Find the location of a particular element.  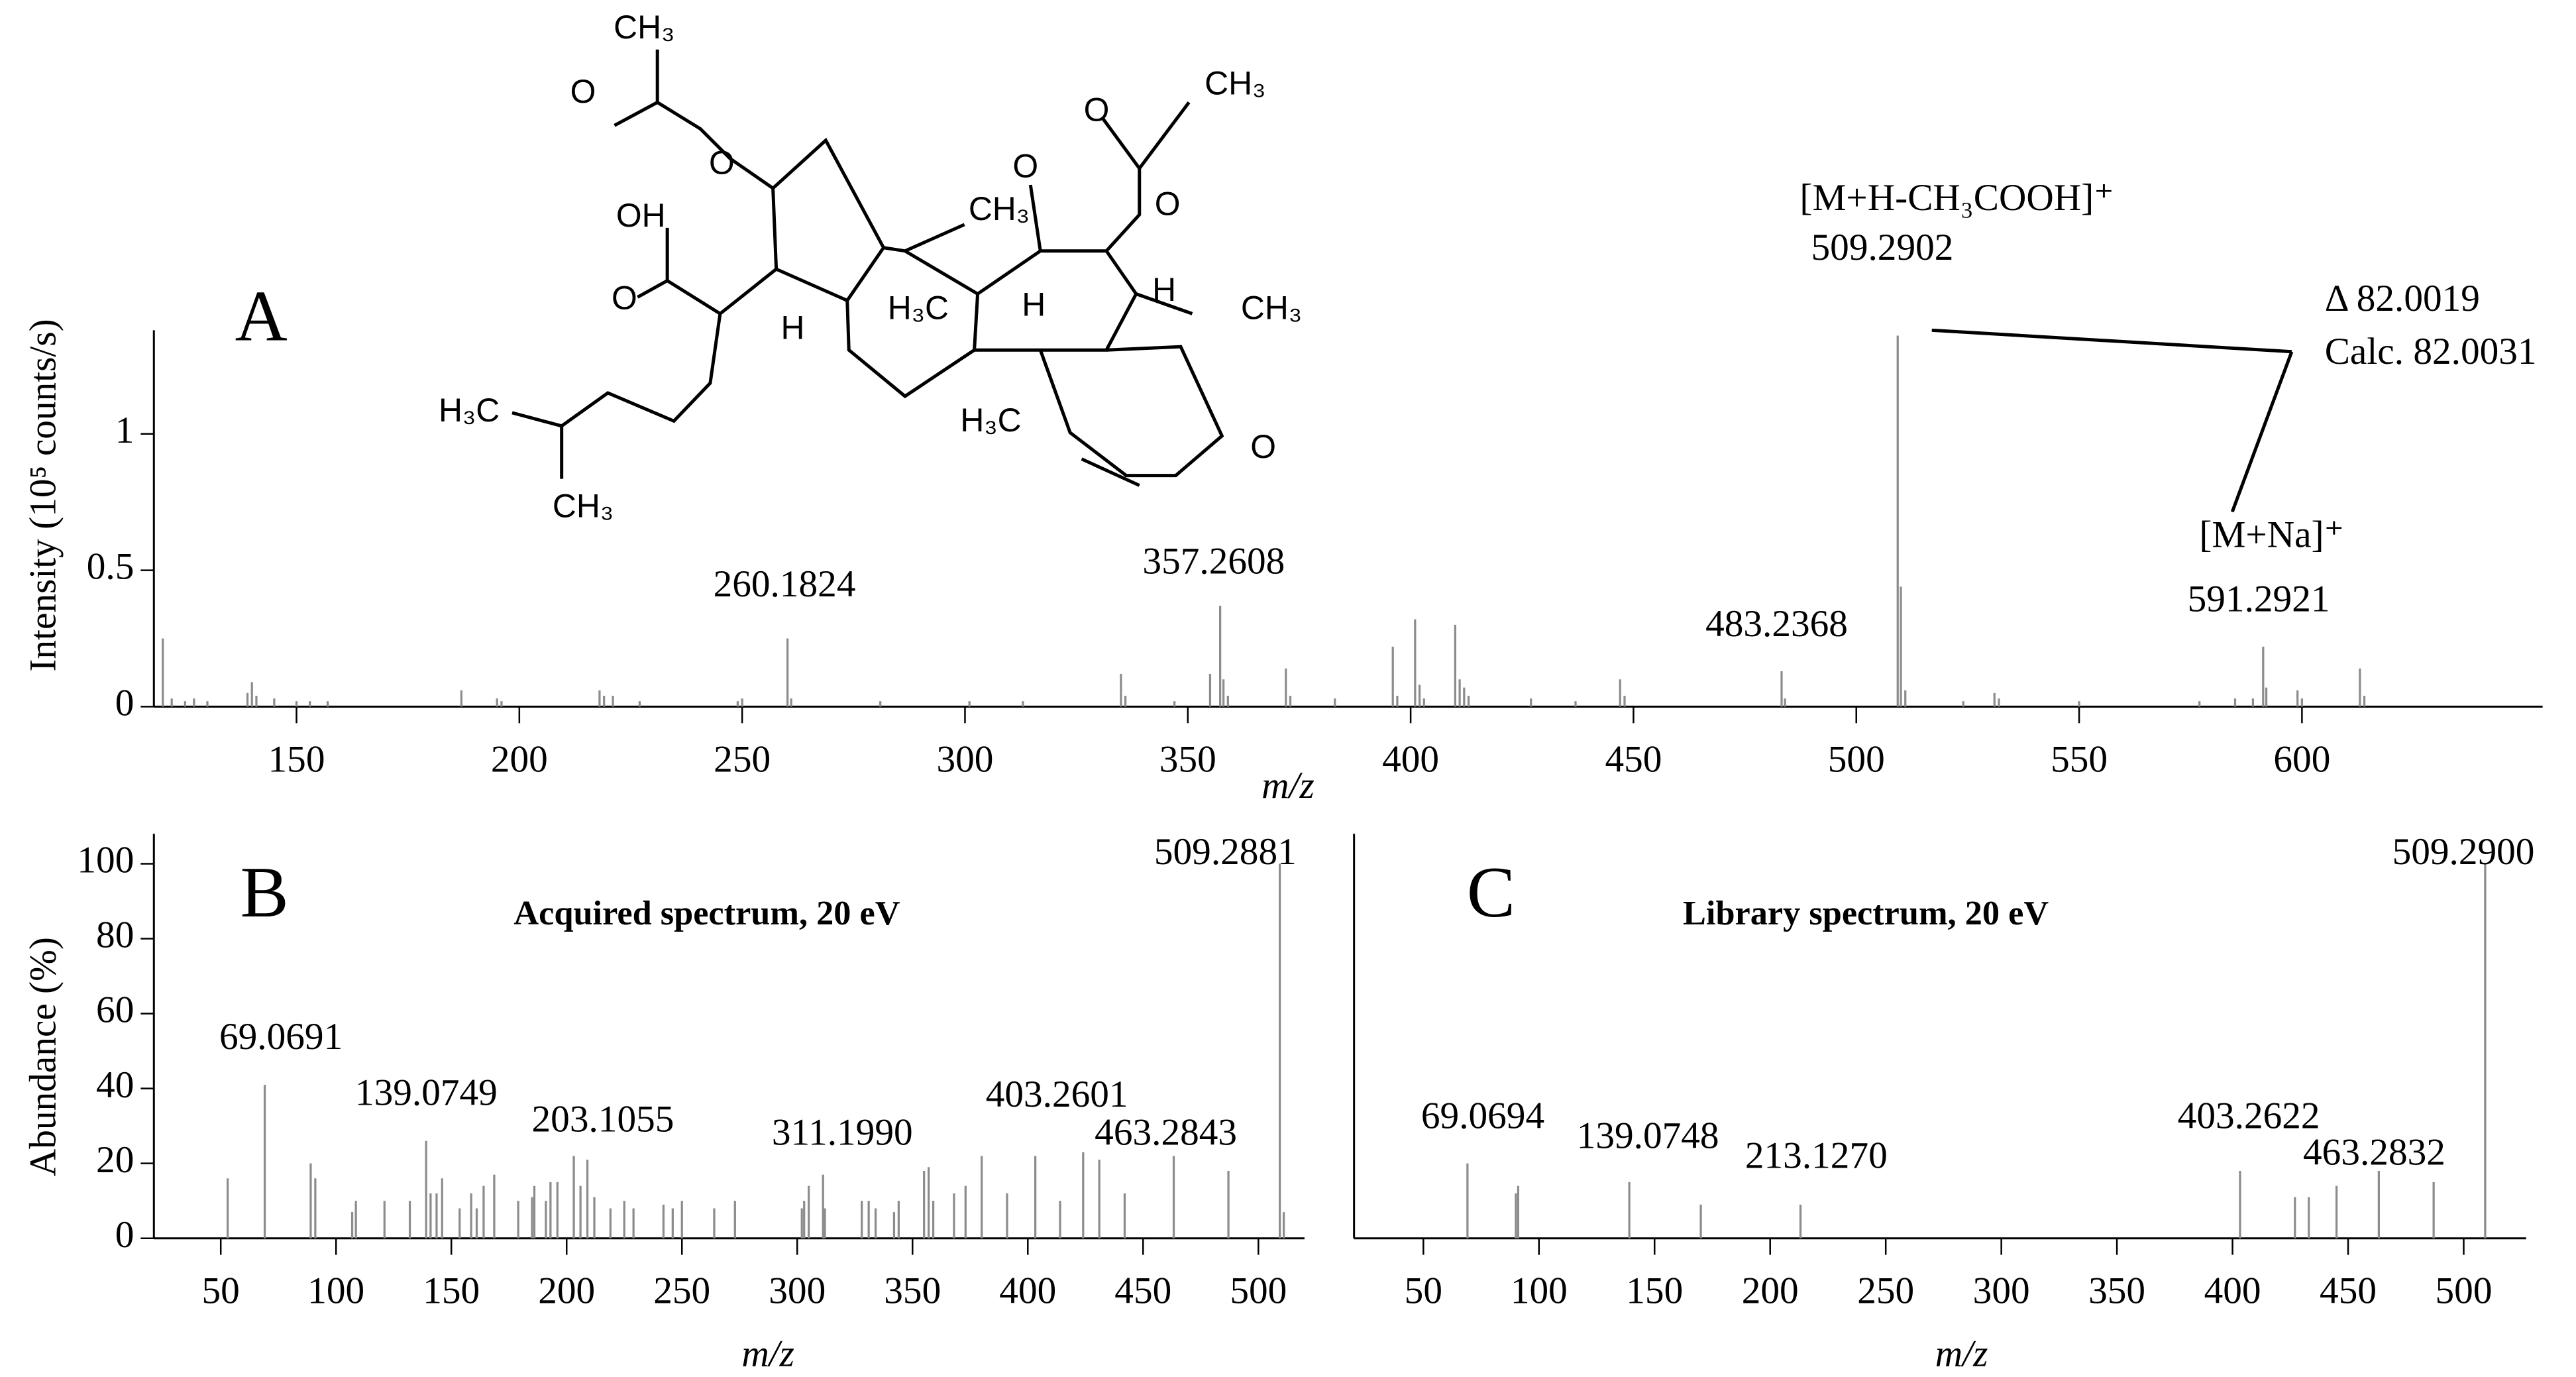

peak-label: 591.2921 is located at coordinates (2259, 599).